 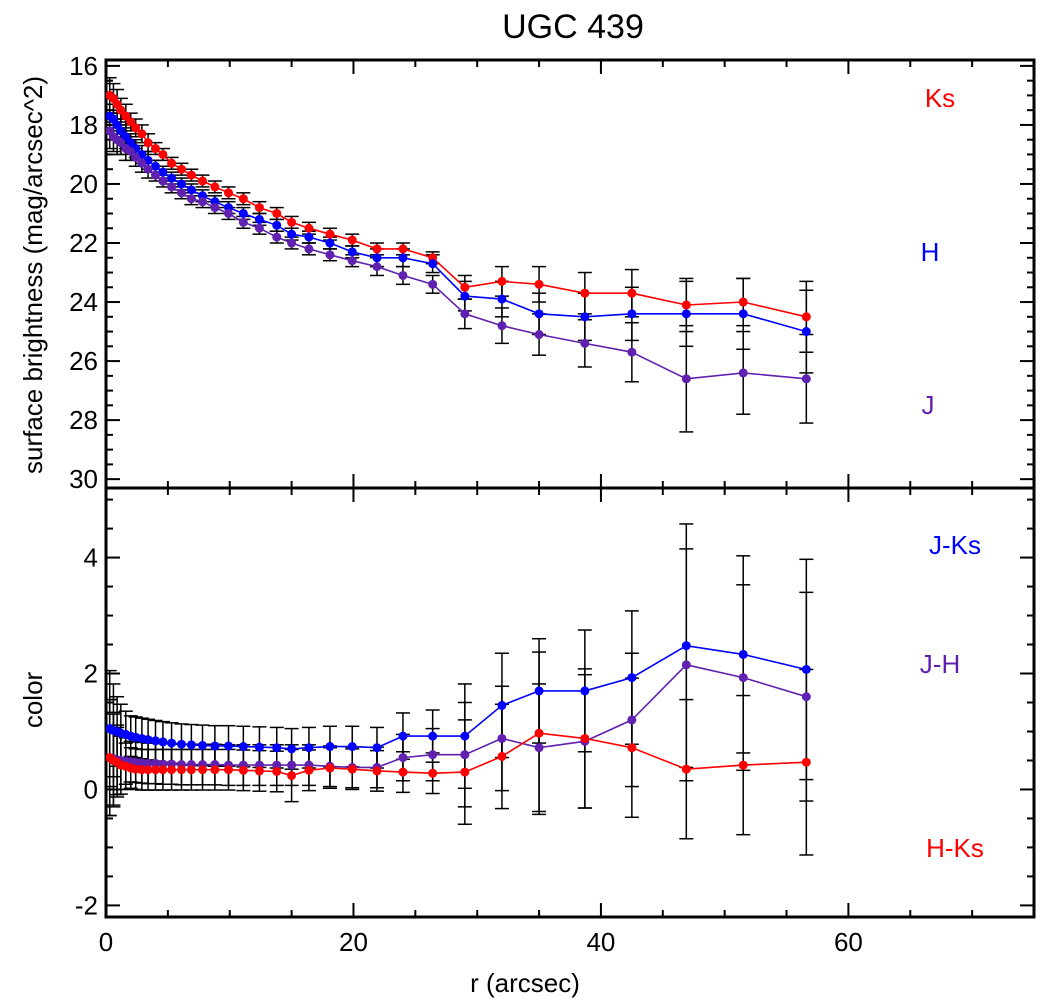 I want to click on x-tick-label: 0, so click(x=106, y=942).